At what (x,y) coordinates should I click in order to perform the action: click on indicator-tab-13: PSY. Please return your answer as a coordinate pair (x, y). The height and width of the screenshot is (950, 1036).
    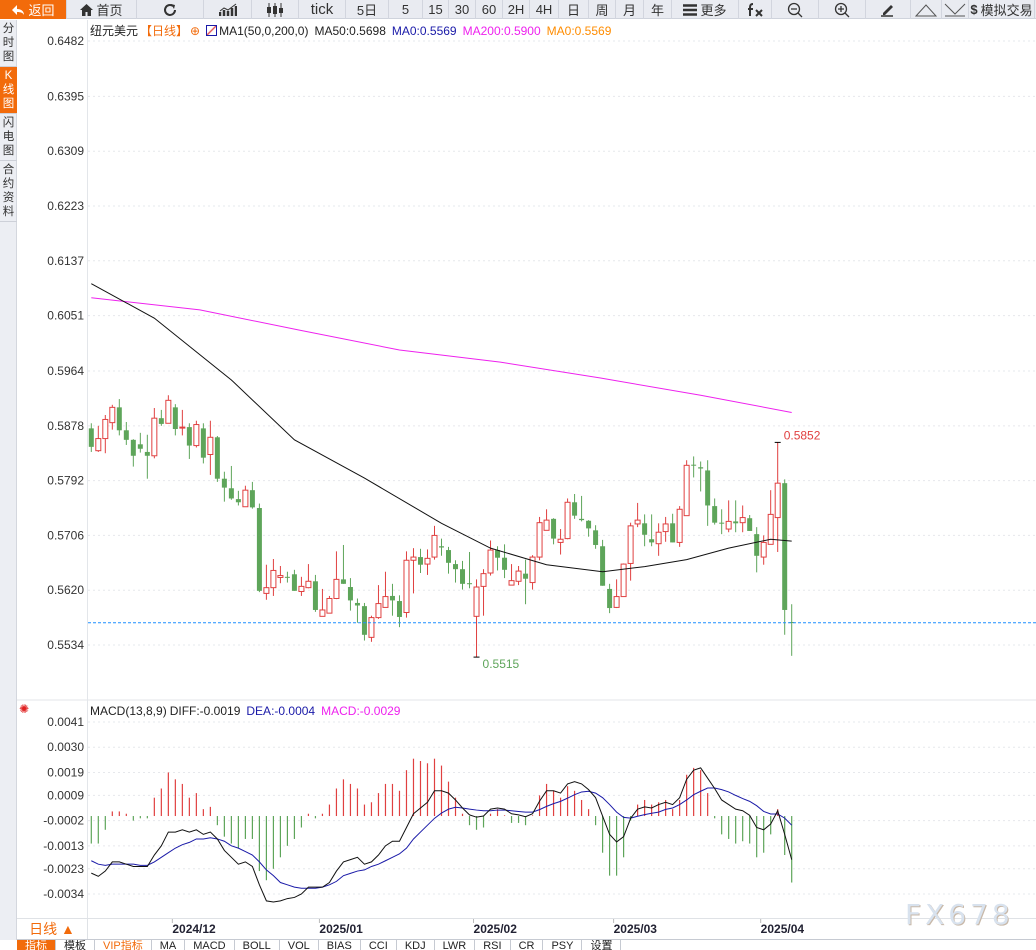
    Looking at the image, I should click on (563, 945).